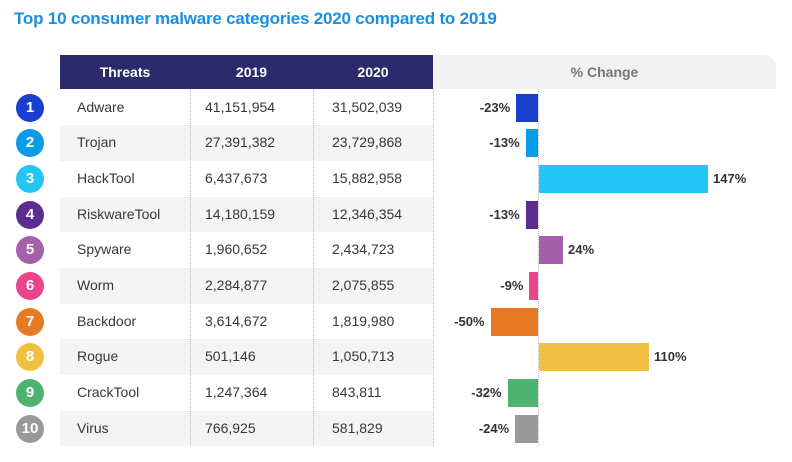  Describe the element at coordinates (495, 107) in the screenshot. I see `change-label: -23%` at that location.